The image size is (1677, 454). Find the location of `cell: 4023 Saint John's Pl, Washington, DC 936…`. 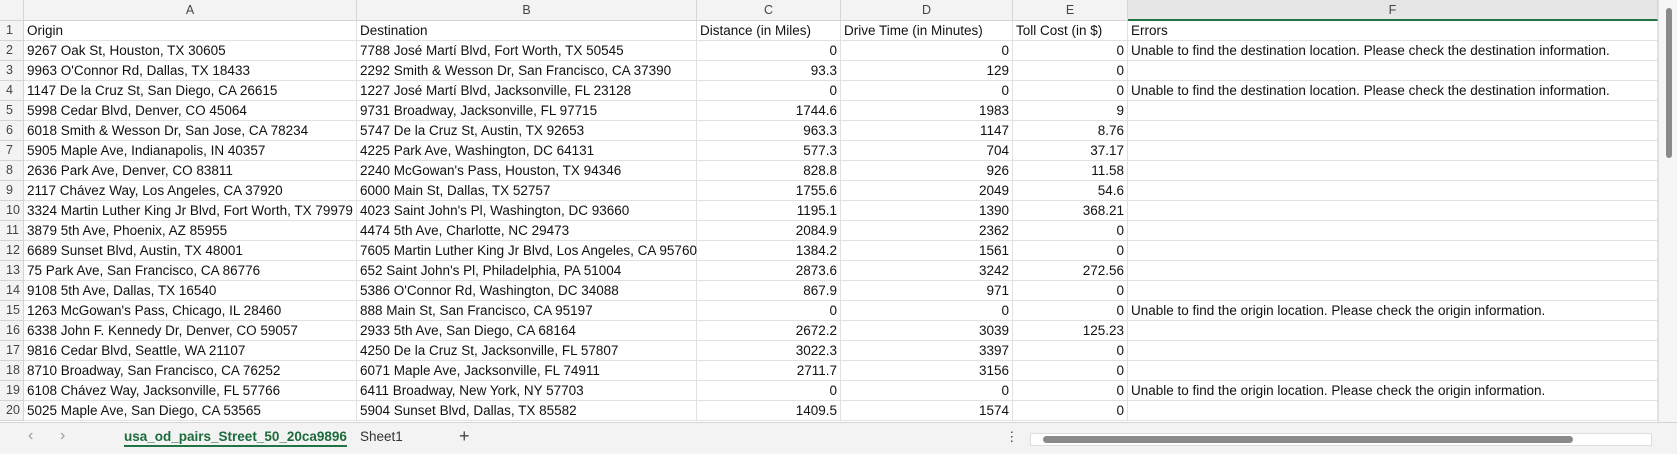

cell: 4023 Saint John's Pl, Washington, DC 936… is located at coordinates (527, 211).